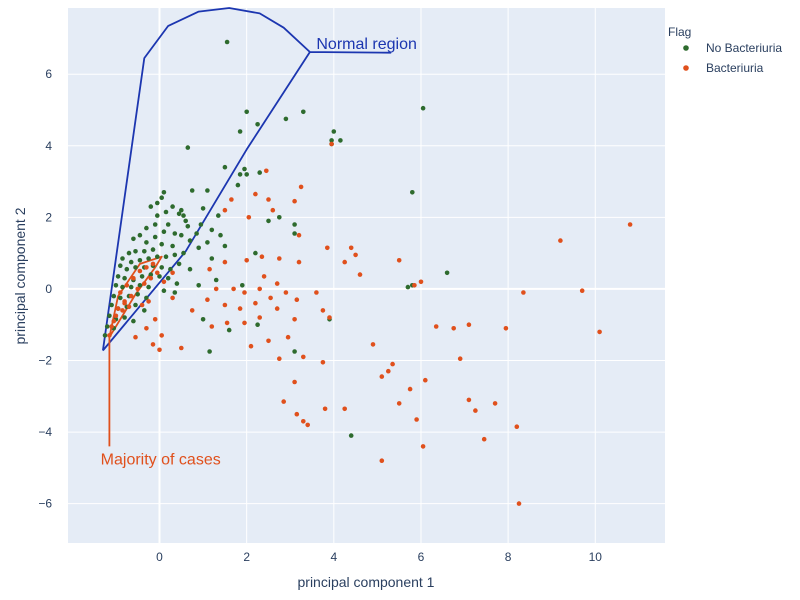 The width and height of the screenshot is (800, 600). Describe the element at coordinates (723, 68) in the screenshot. I see `legend-item-bacteriuria: Bacteriuria` at that location.